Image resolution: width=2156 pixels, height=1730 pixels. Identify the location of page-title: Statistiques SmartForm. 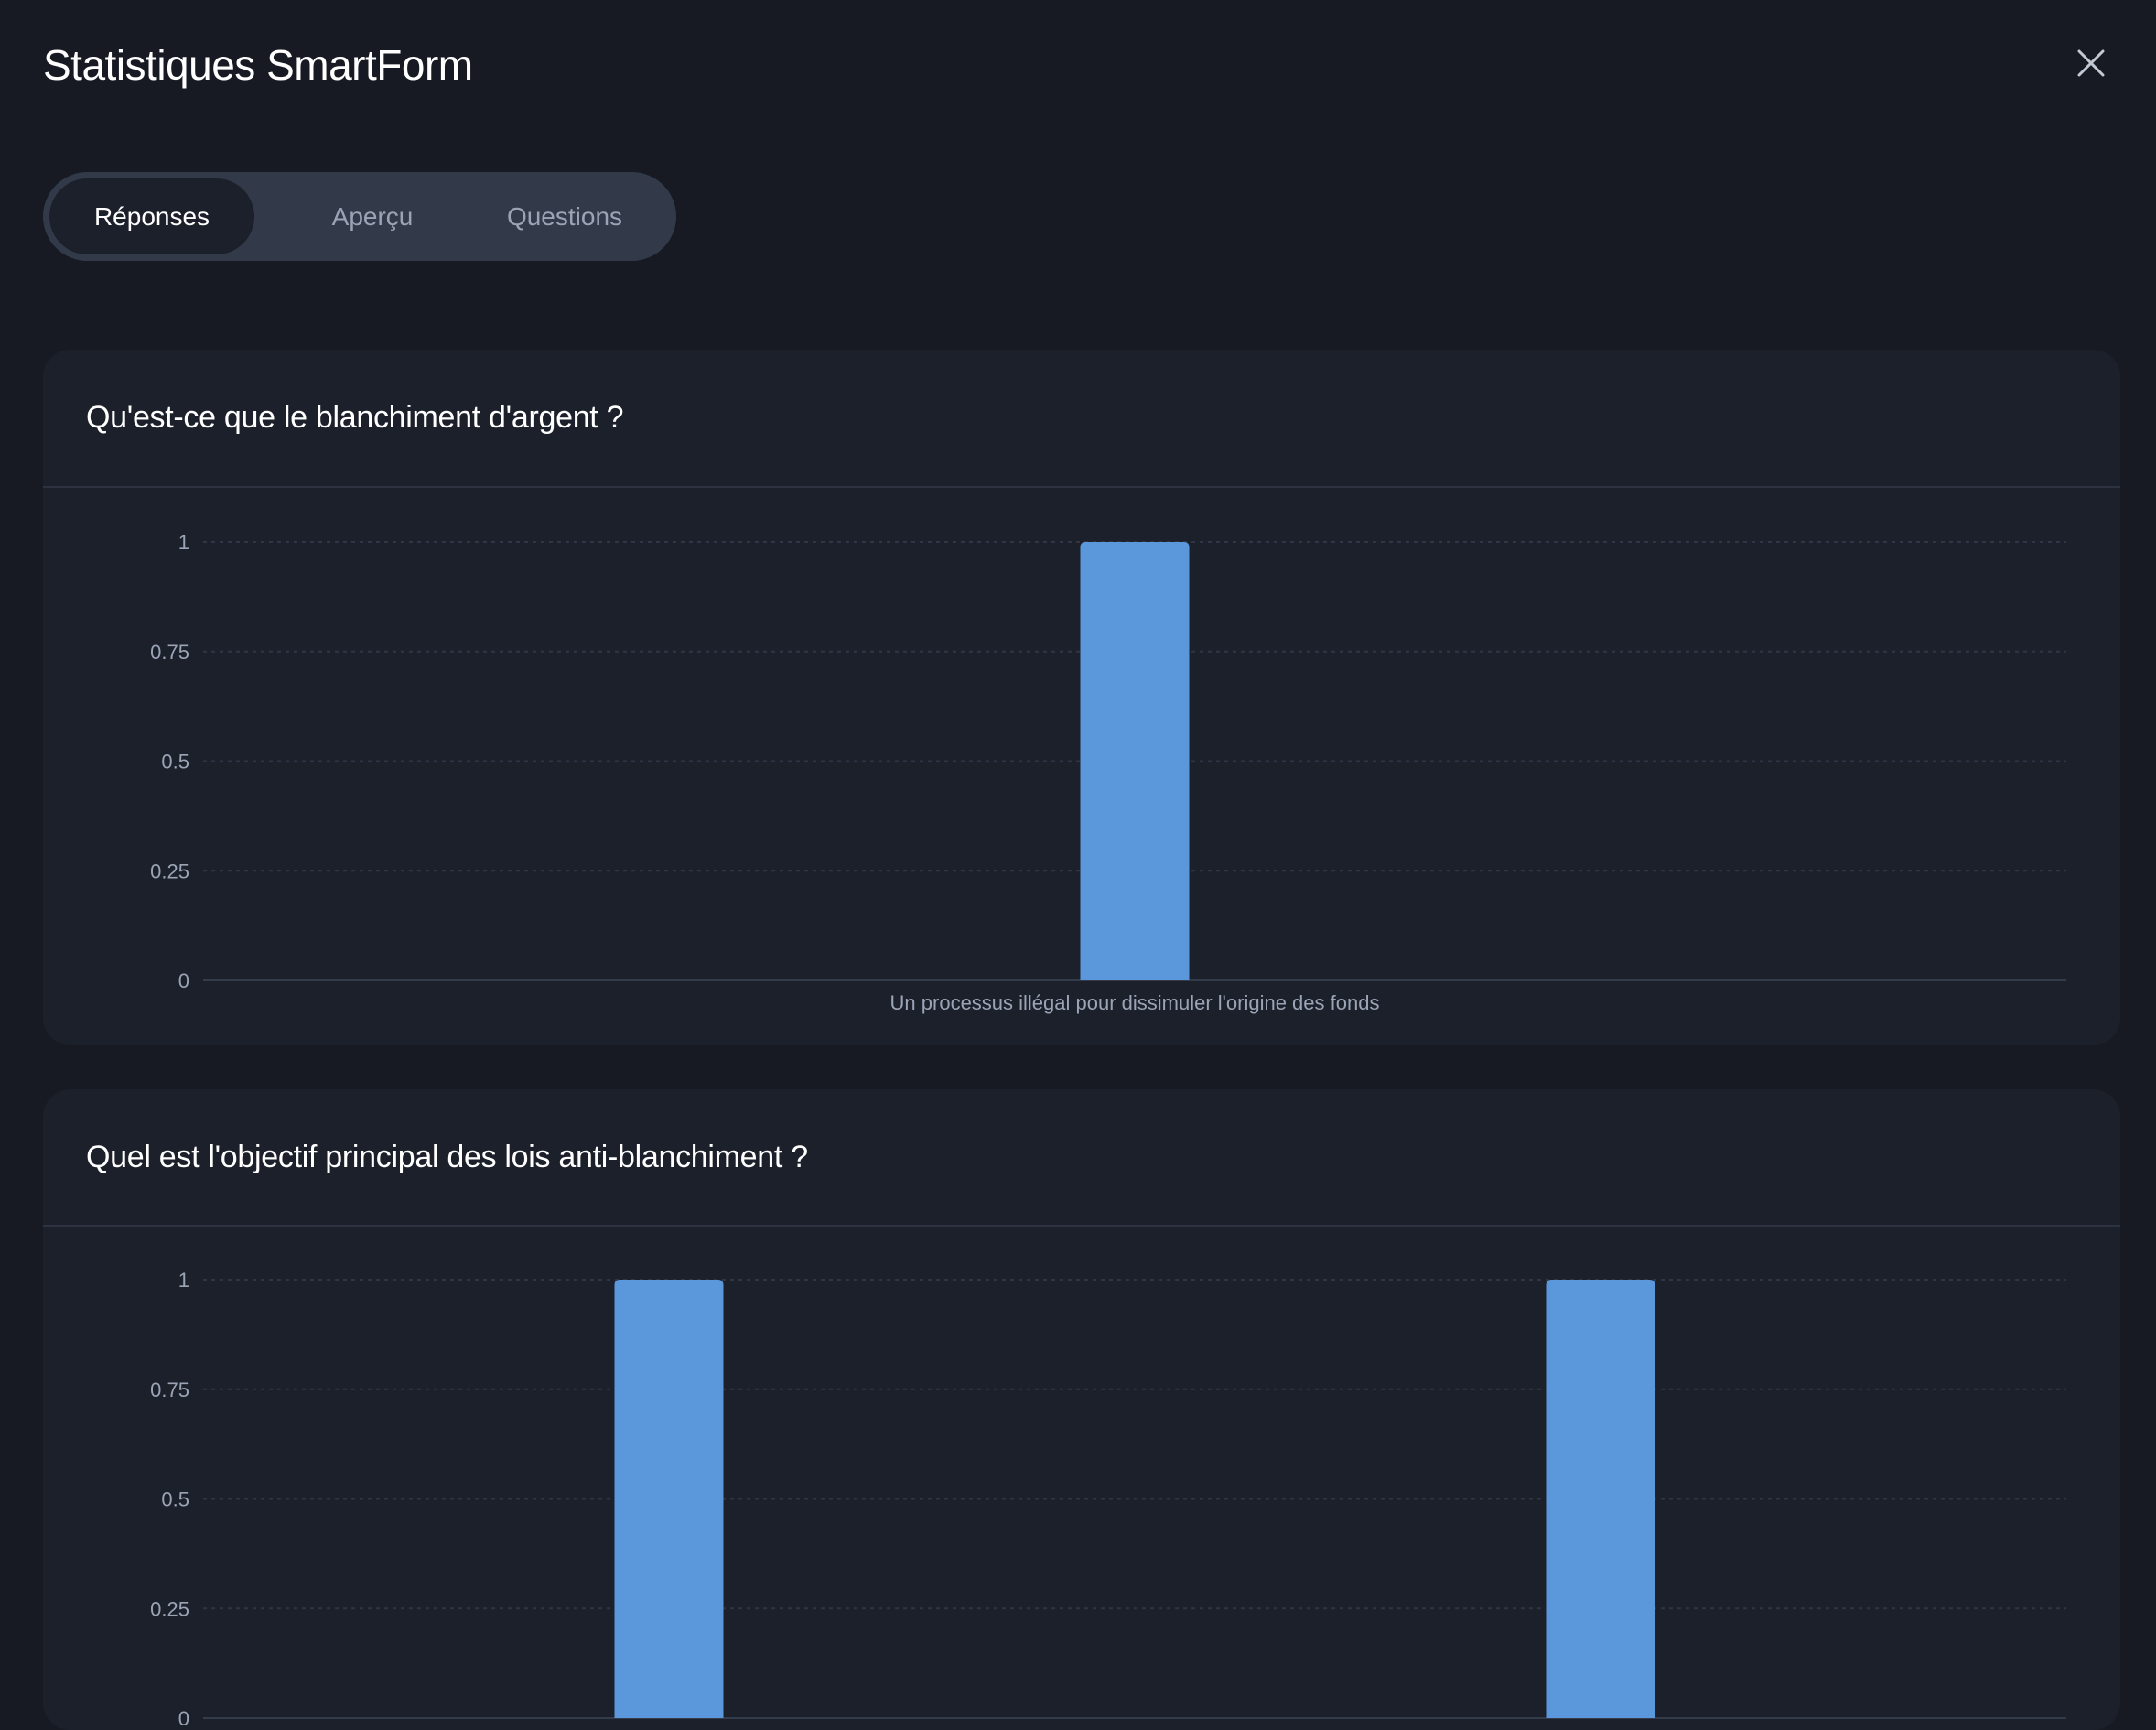
(258, 65).